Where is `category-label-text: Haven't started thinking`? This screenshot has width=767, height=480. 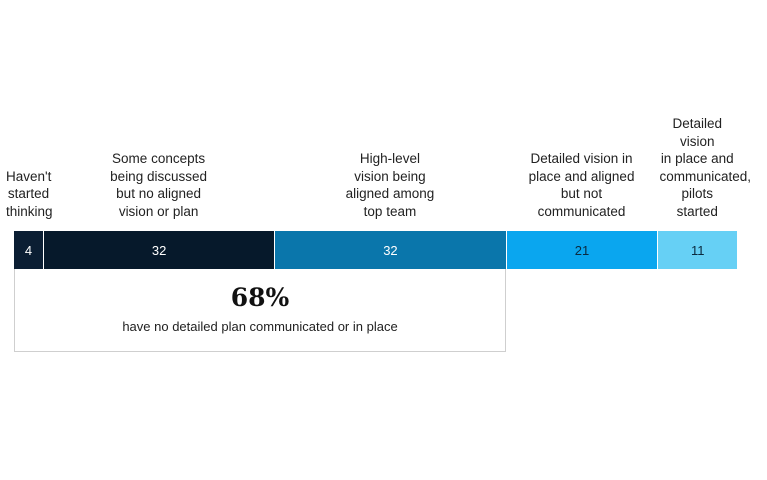
category-label-text: Haven't started thinking is located at coordinates (29, 193).